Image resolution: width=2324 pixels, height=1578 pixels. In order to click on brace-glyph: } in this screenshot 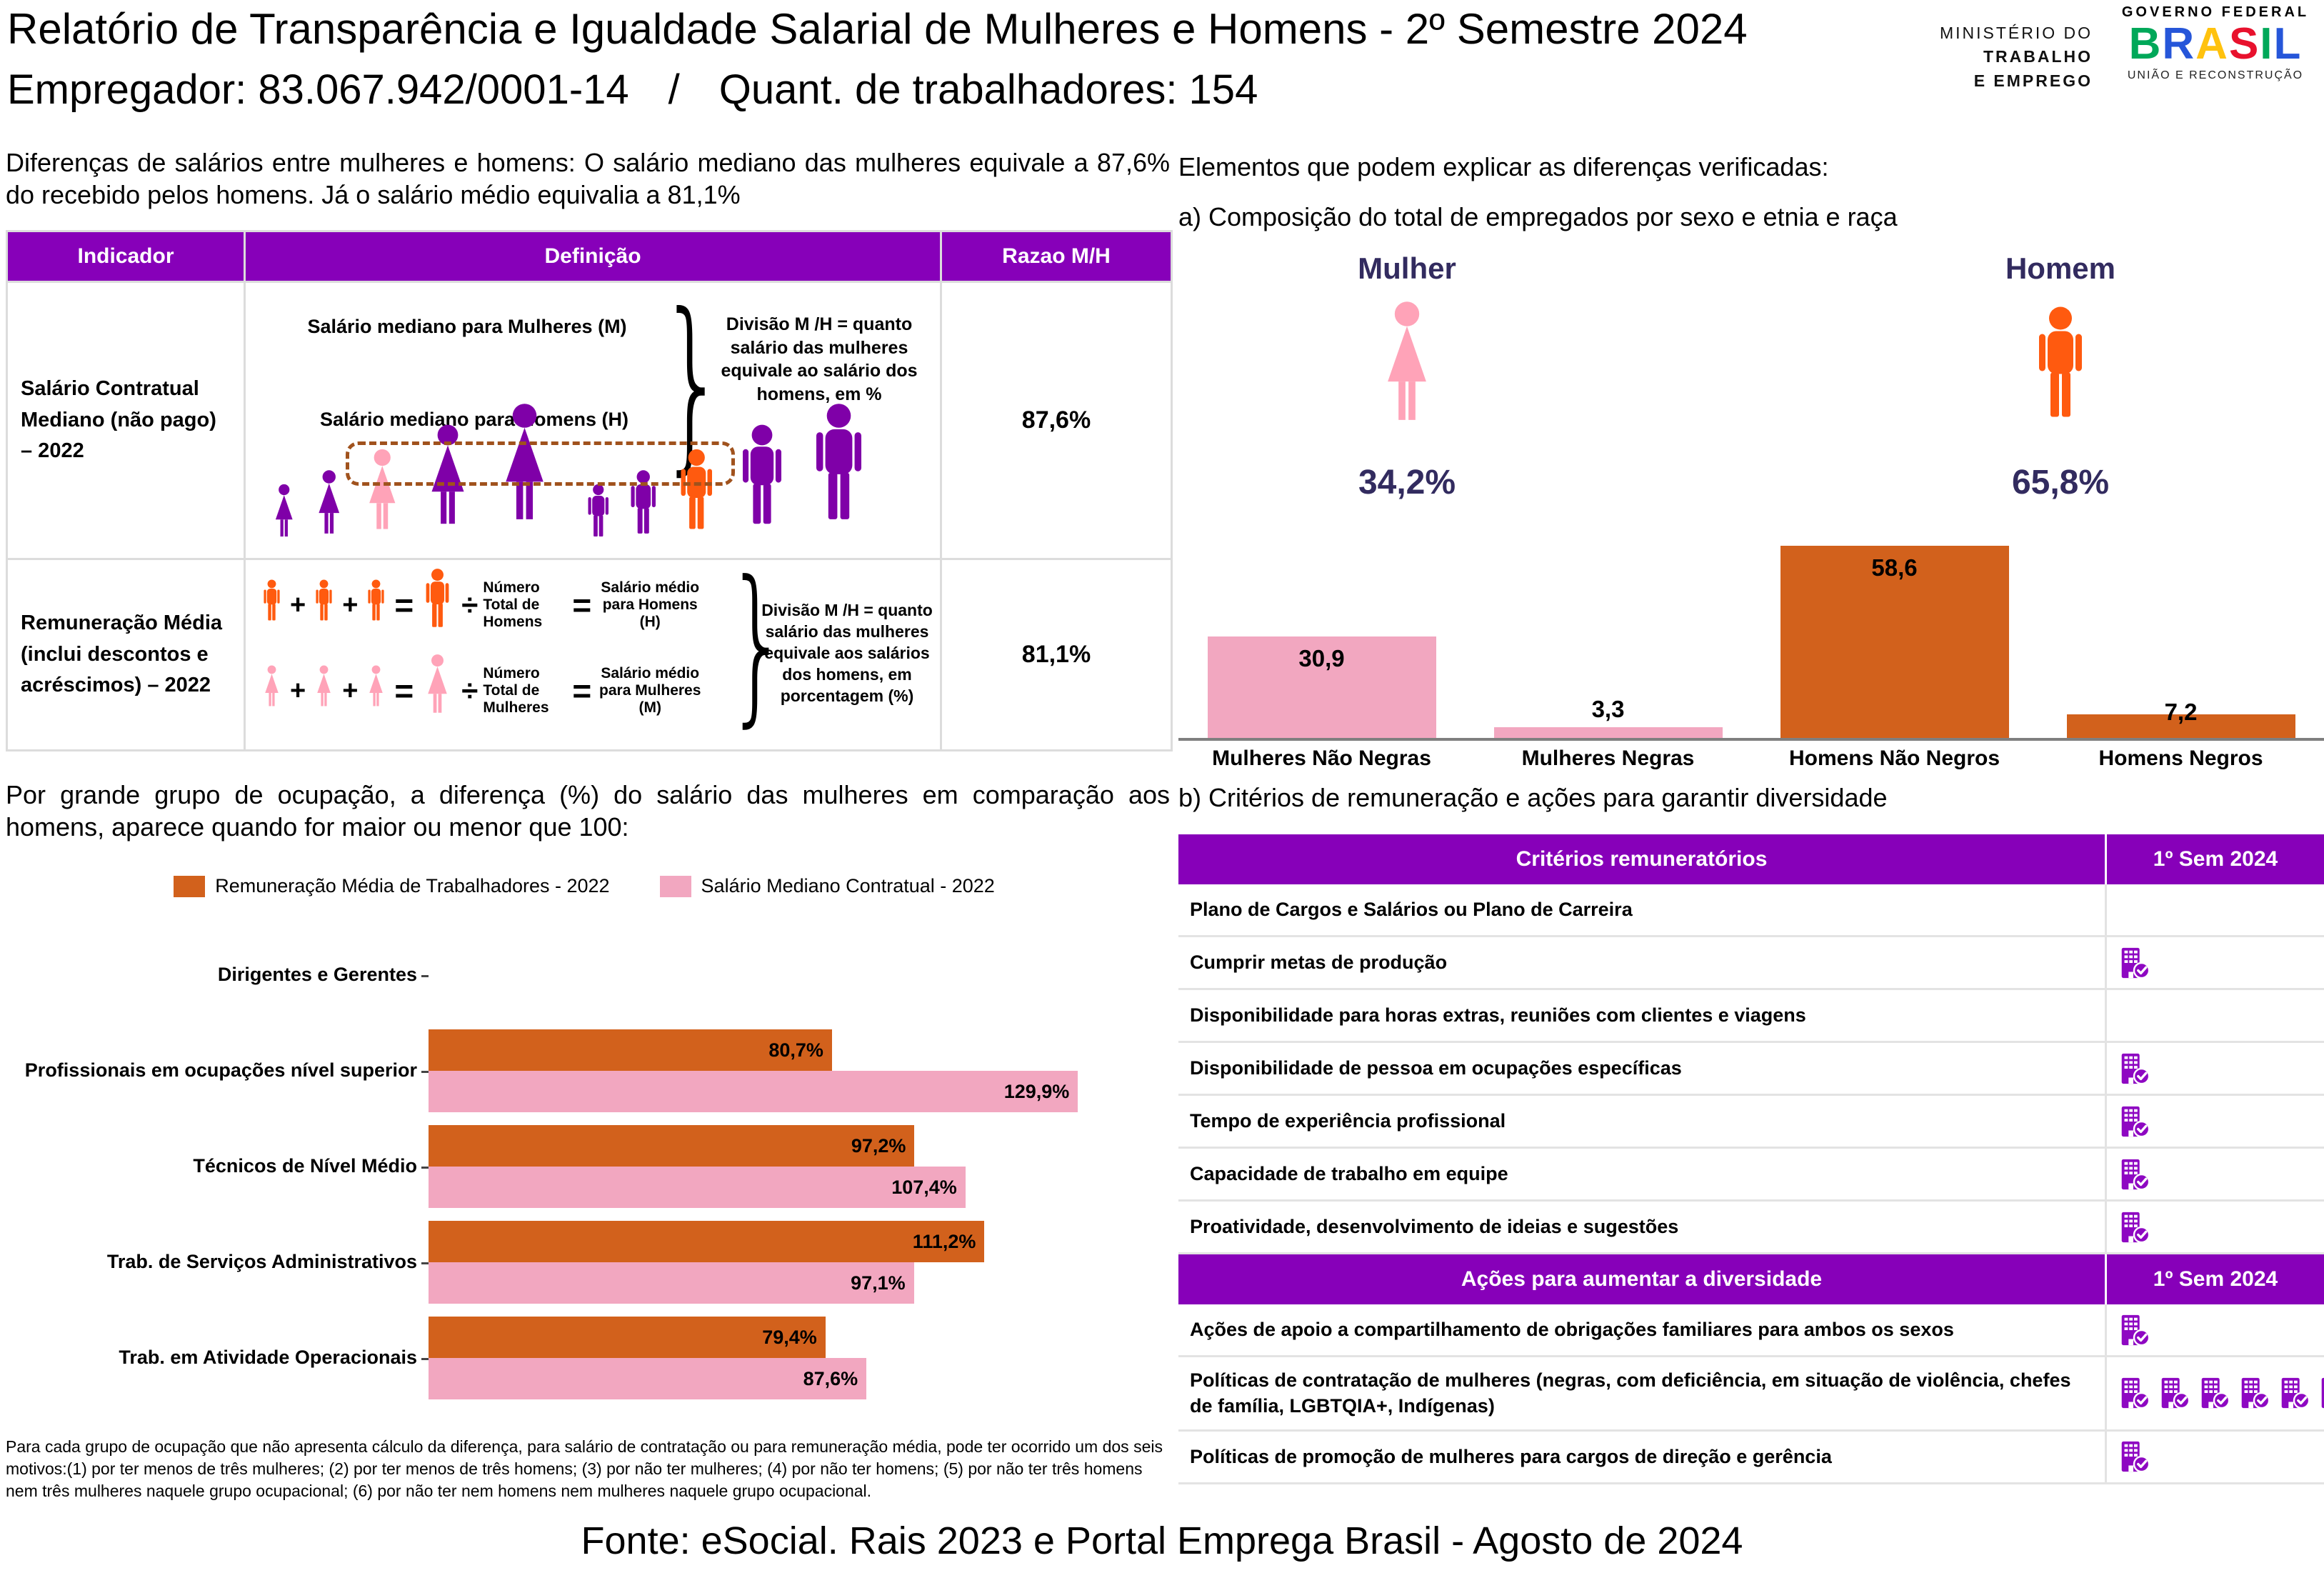, I will do `click(758, 644)`.